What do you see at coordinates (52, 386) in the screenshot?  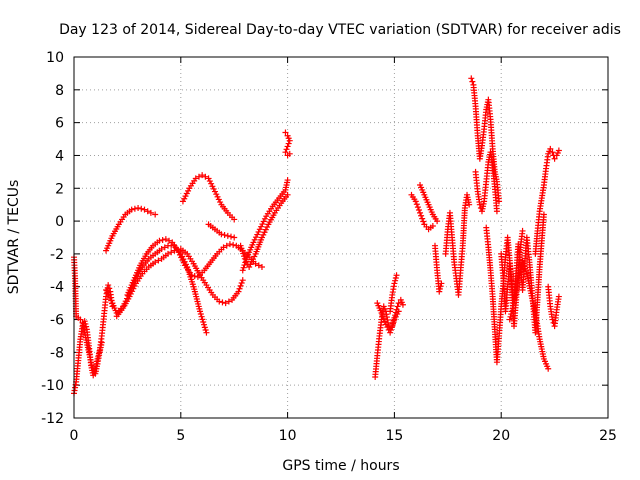 I see `y-tick-label: -10` at bounding box center [52, 386].